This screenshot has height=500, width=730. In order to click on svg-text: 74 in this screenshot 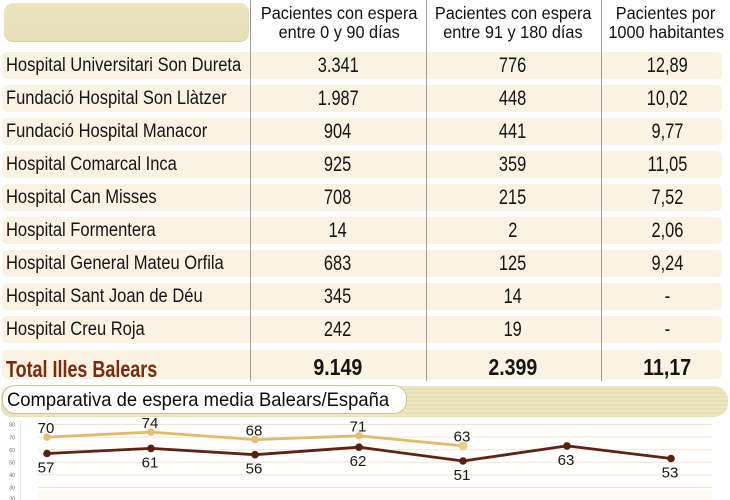, I will do `click(150, 423)`.